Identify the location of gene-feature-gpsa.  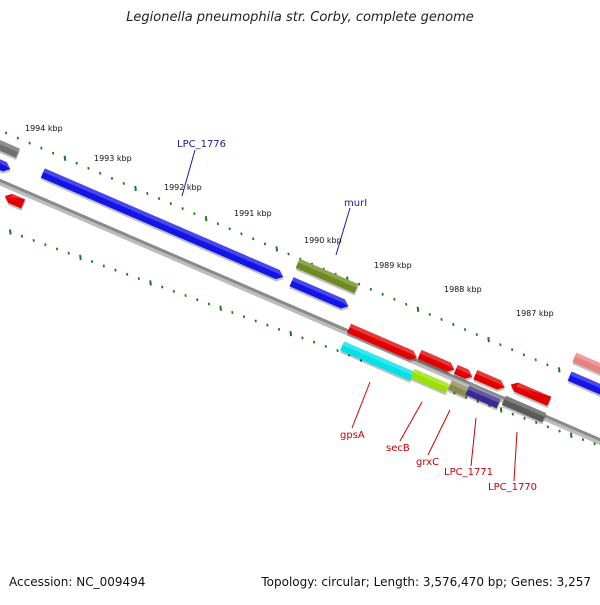
(377, 362).